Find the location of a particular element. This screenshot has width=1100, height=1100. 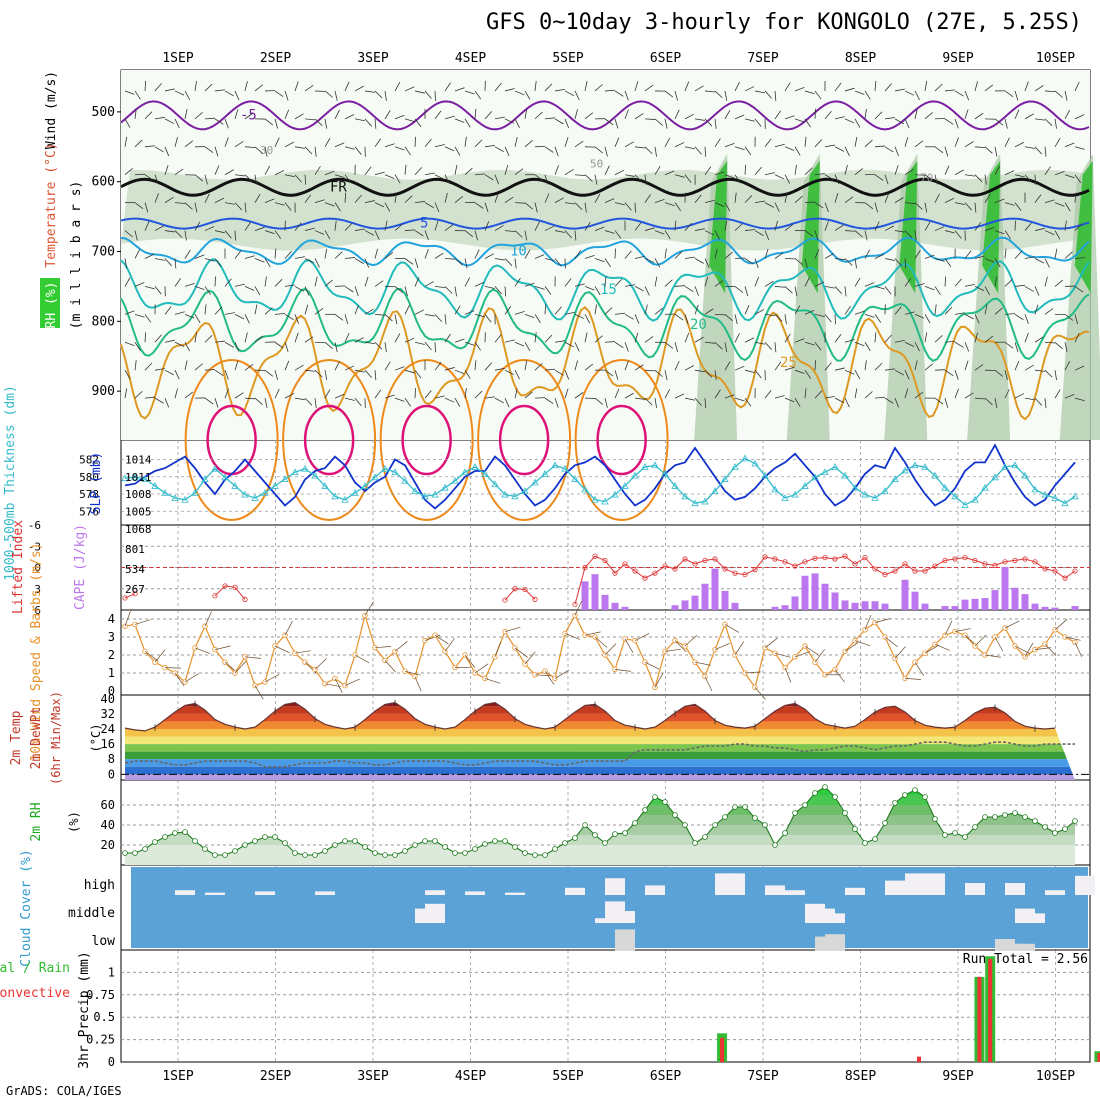

precip-convective-bar is located at coordinates (979, 1019).